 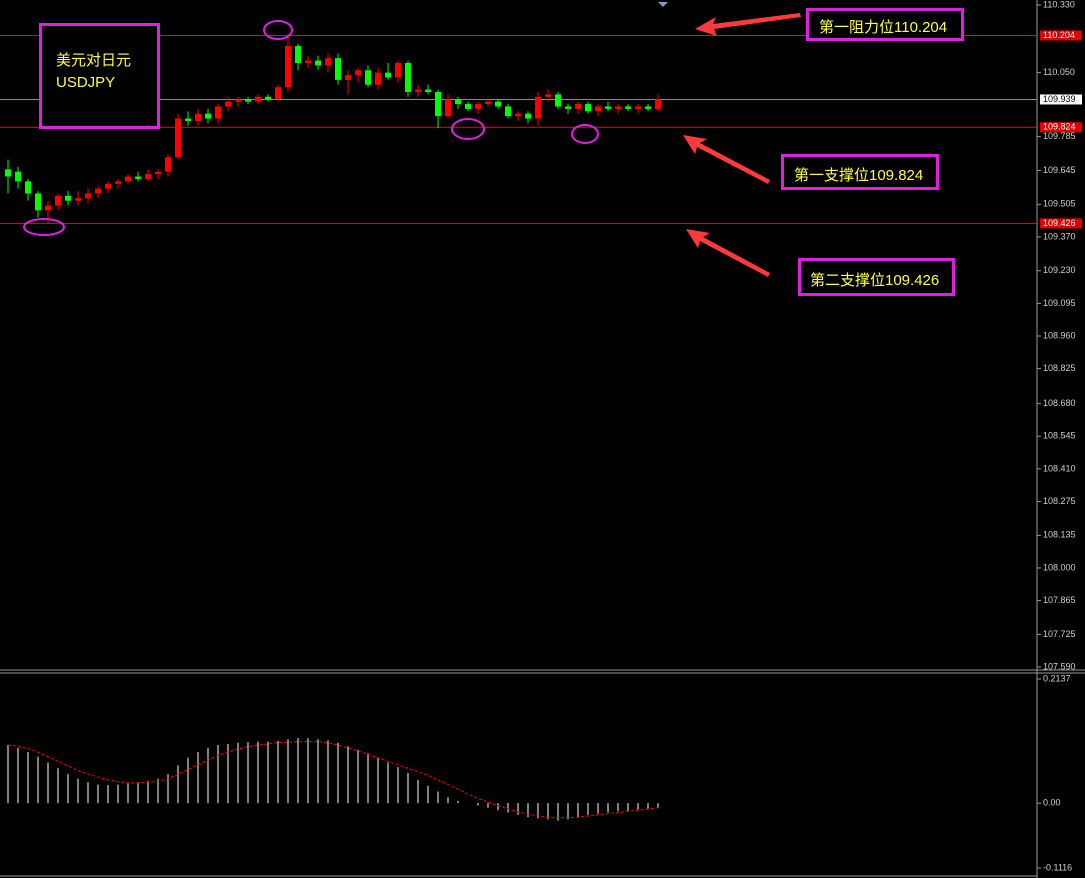 I want to click on y-tick-label: 108.825, so click(x=1059, y=368).